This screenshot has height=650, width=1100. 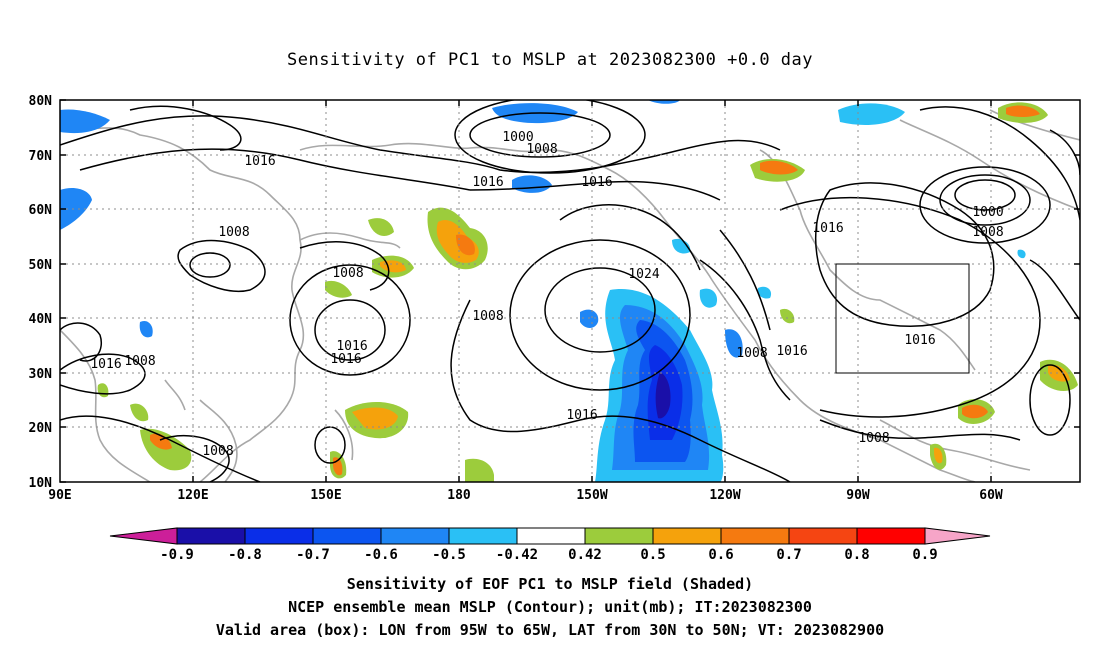 What do you see at coordinates (41, 210) in the screenshot?
I see `lat-label: 60N` at bounding box center [41, 210].